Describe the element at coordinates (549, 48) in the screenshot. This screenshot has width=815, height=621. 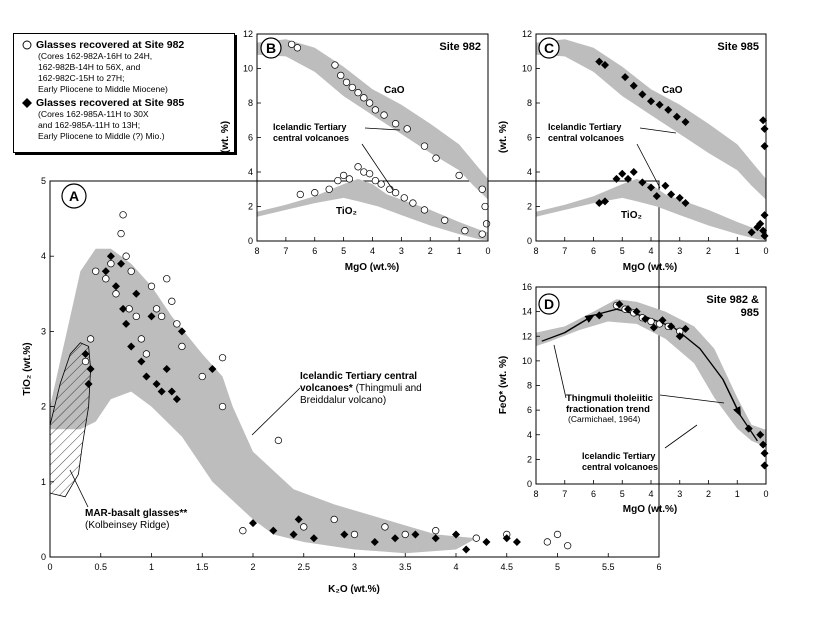
I see `panel-c-badge` at that location.